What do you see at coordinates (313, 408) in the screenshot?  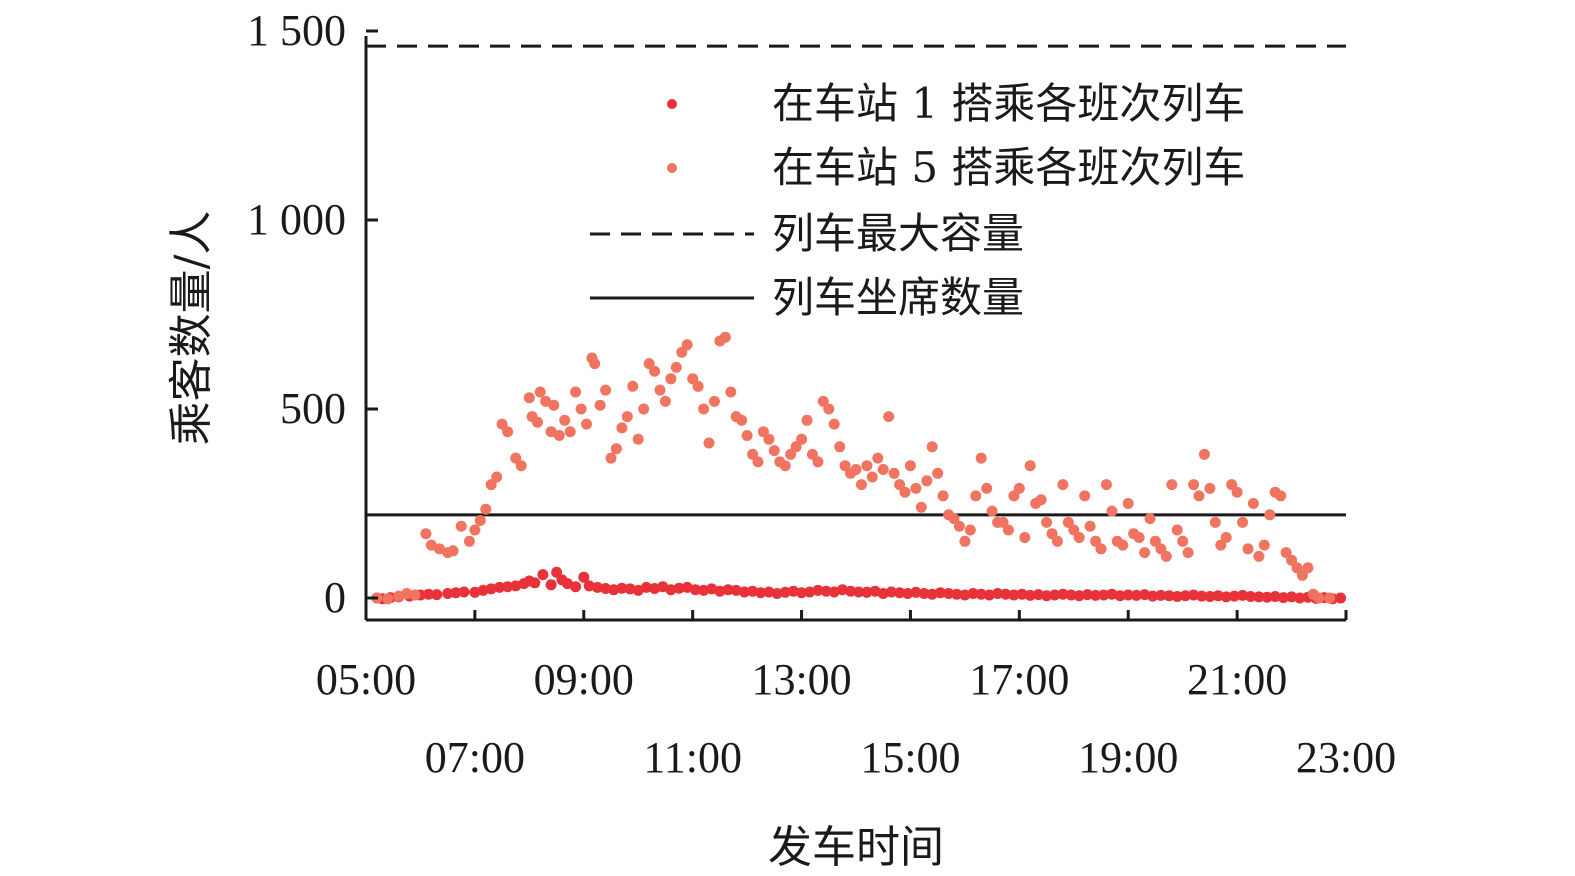 I see `y-tick-label: 500` at bounding box center [313, 408].